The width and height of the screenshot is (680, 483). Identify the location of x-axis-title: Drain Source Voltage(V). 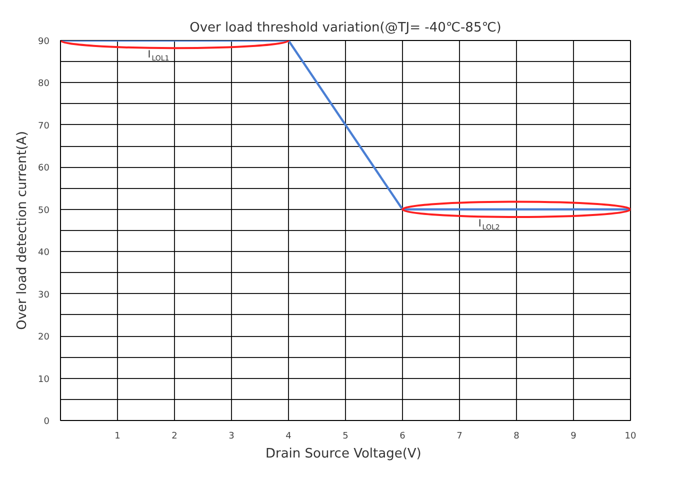
(343, 454).